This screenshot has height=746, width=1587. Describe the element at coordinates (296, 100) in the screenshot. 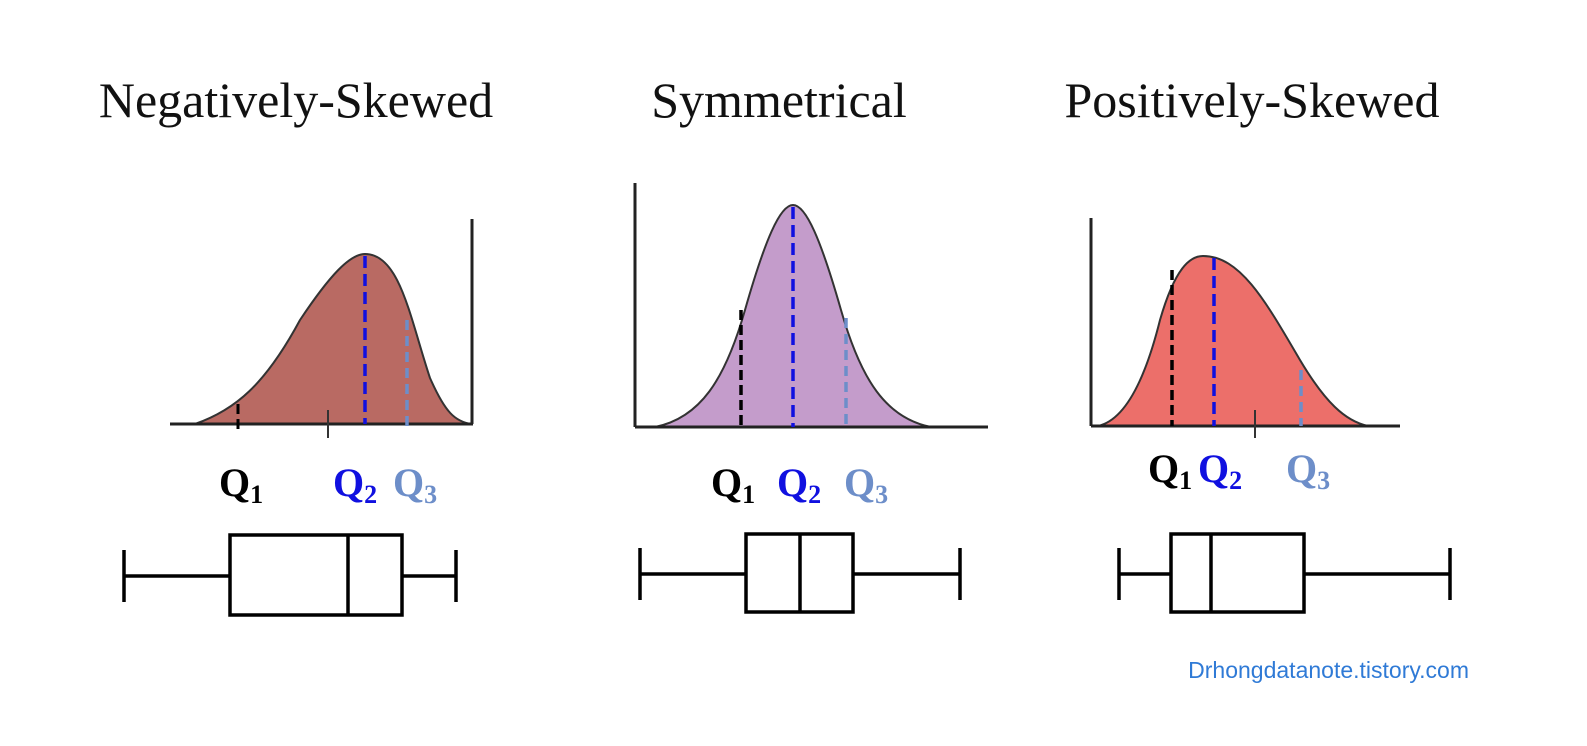

I see `panel-title: Negatively-Skewed` at that location.